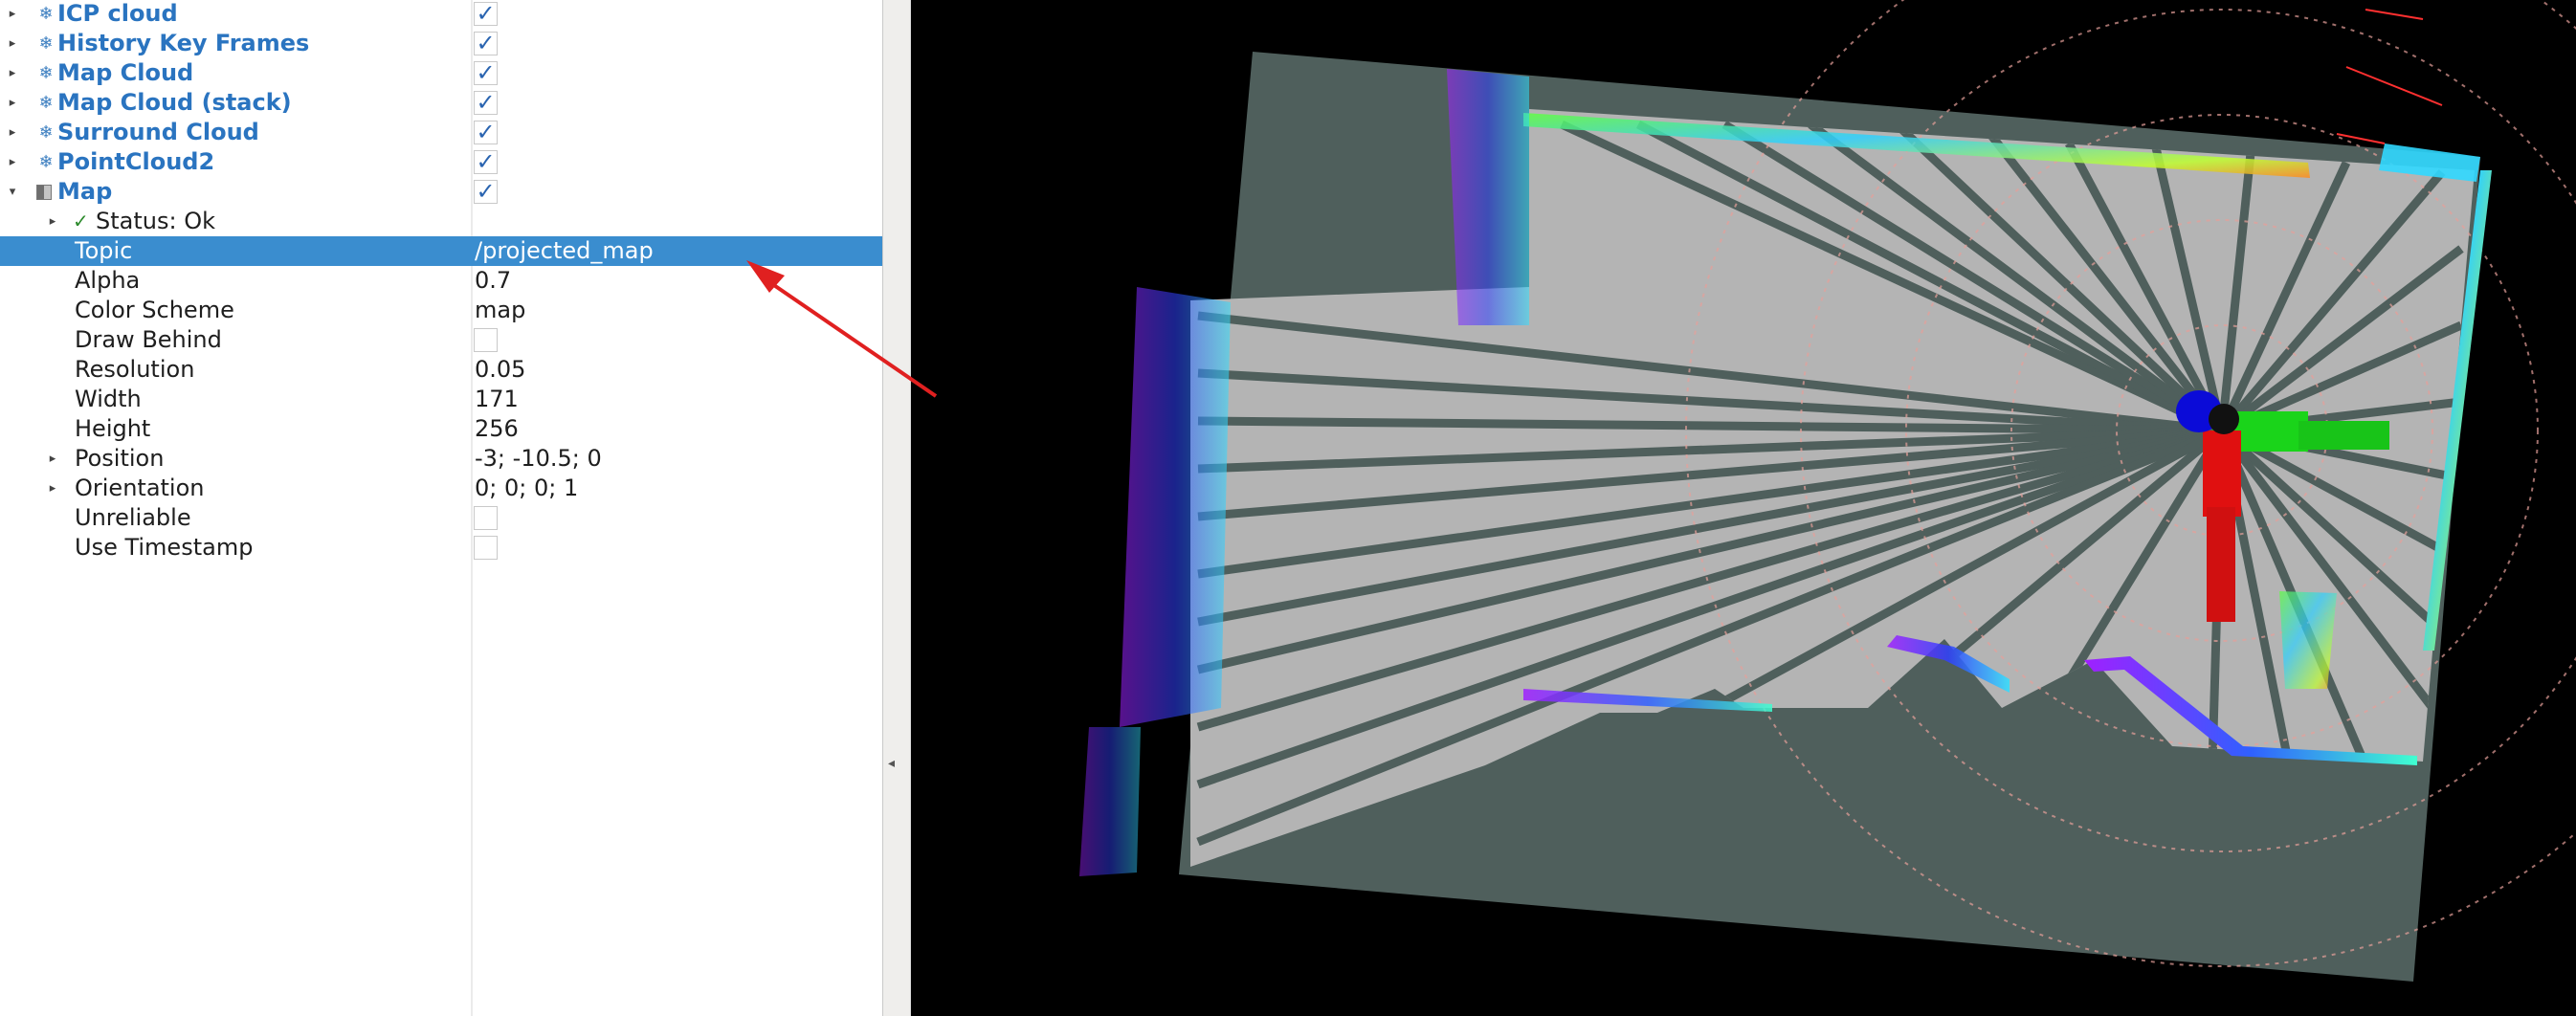  Describe the element at coordinates (148, 339) in the screenshot. I see `property-label: Draw Behind` at that location.